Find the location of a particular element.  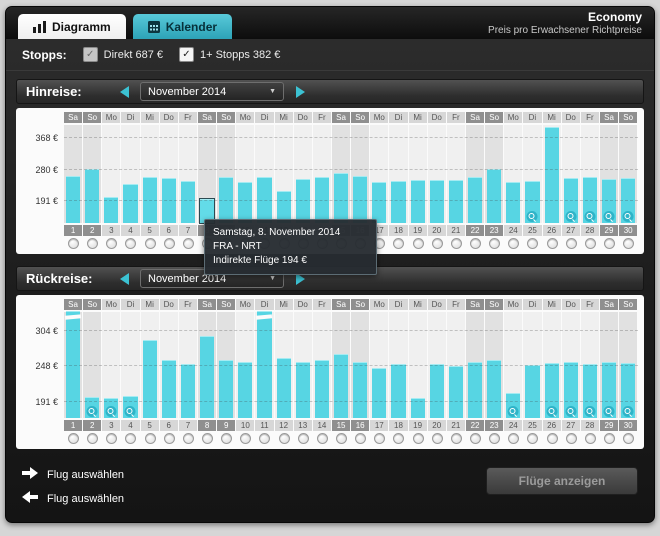

tab-kalender: Kalender is located at coordinates (182, 26).